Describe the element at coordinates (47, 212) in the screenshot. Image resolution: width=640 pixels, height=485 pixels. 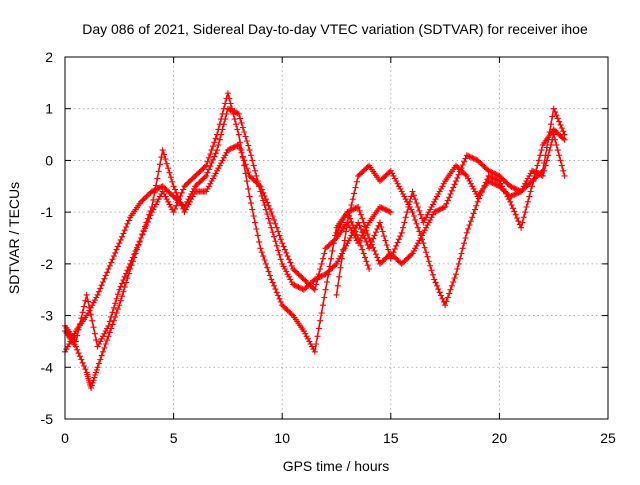
I see `y-tick-label: -1` at that location.